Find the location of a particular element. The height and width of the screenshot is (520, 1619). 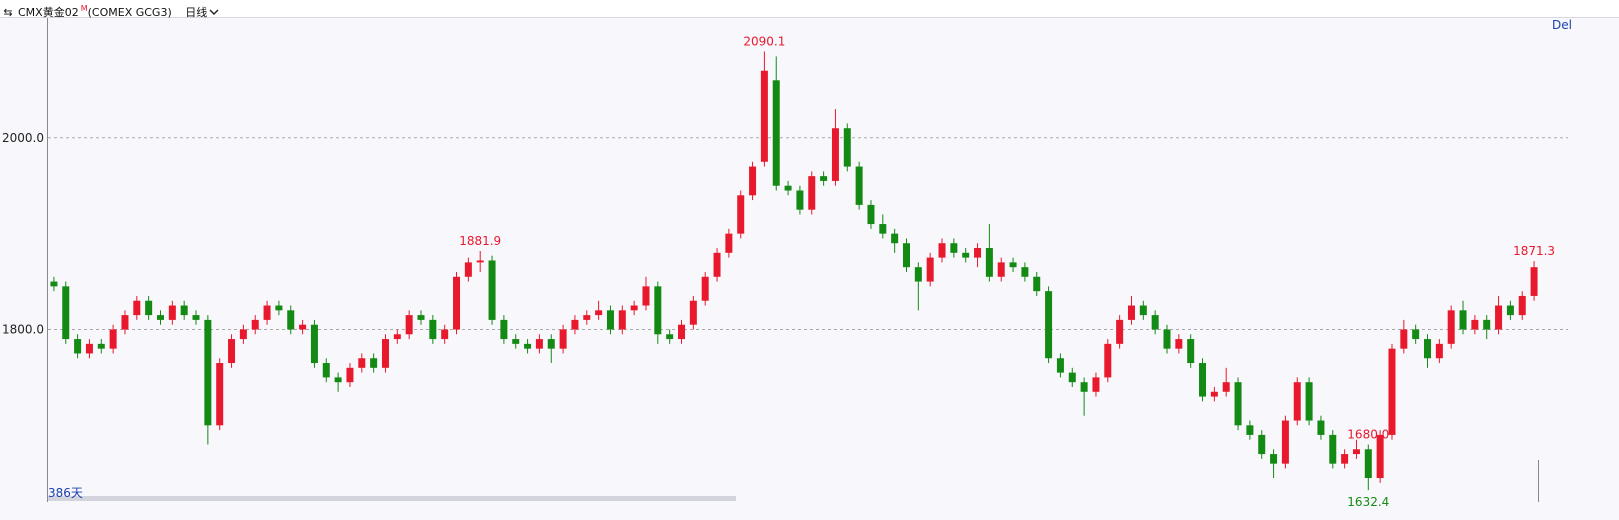

extreme-label: 2090.1 is located at coordinates (764, 41).